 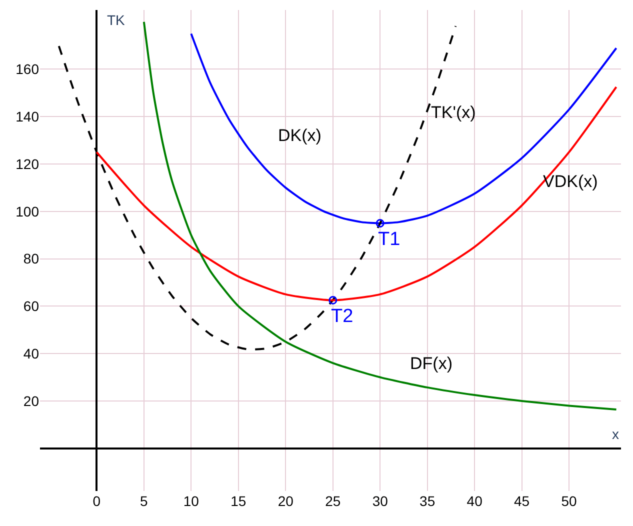 I want to click on y-tick-label: 40, so click(x=31, y=353).